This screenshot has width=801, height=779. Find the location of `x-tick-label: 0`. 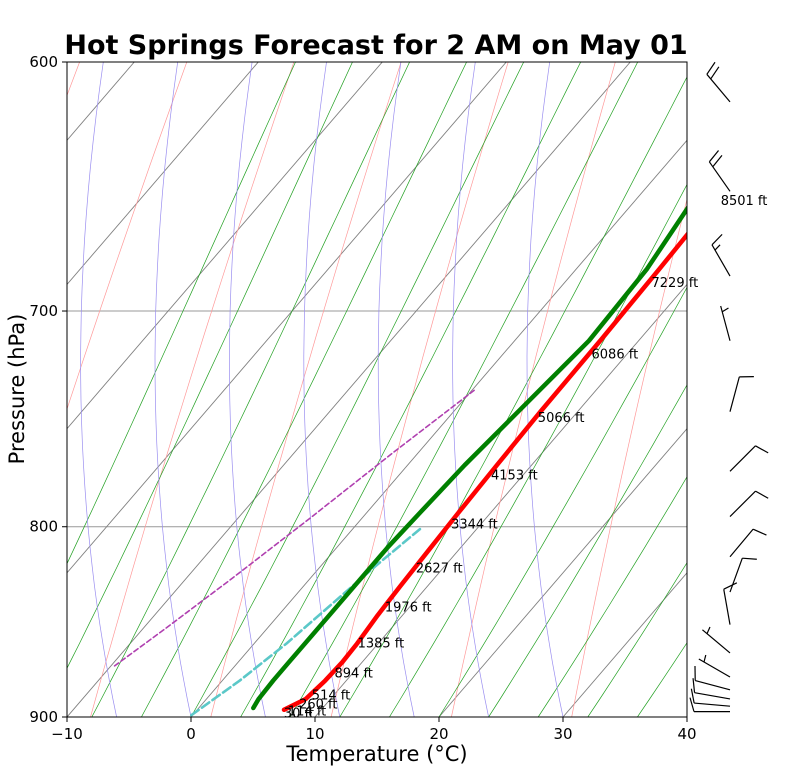

x-tick-label: 0 is located at coordinates (191, 734).